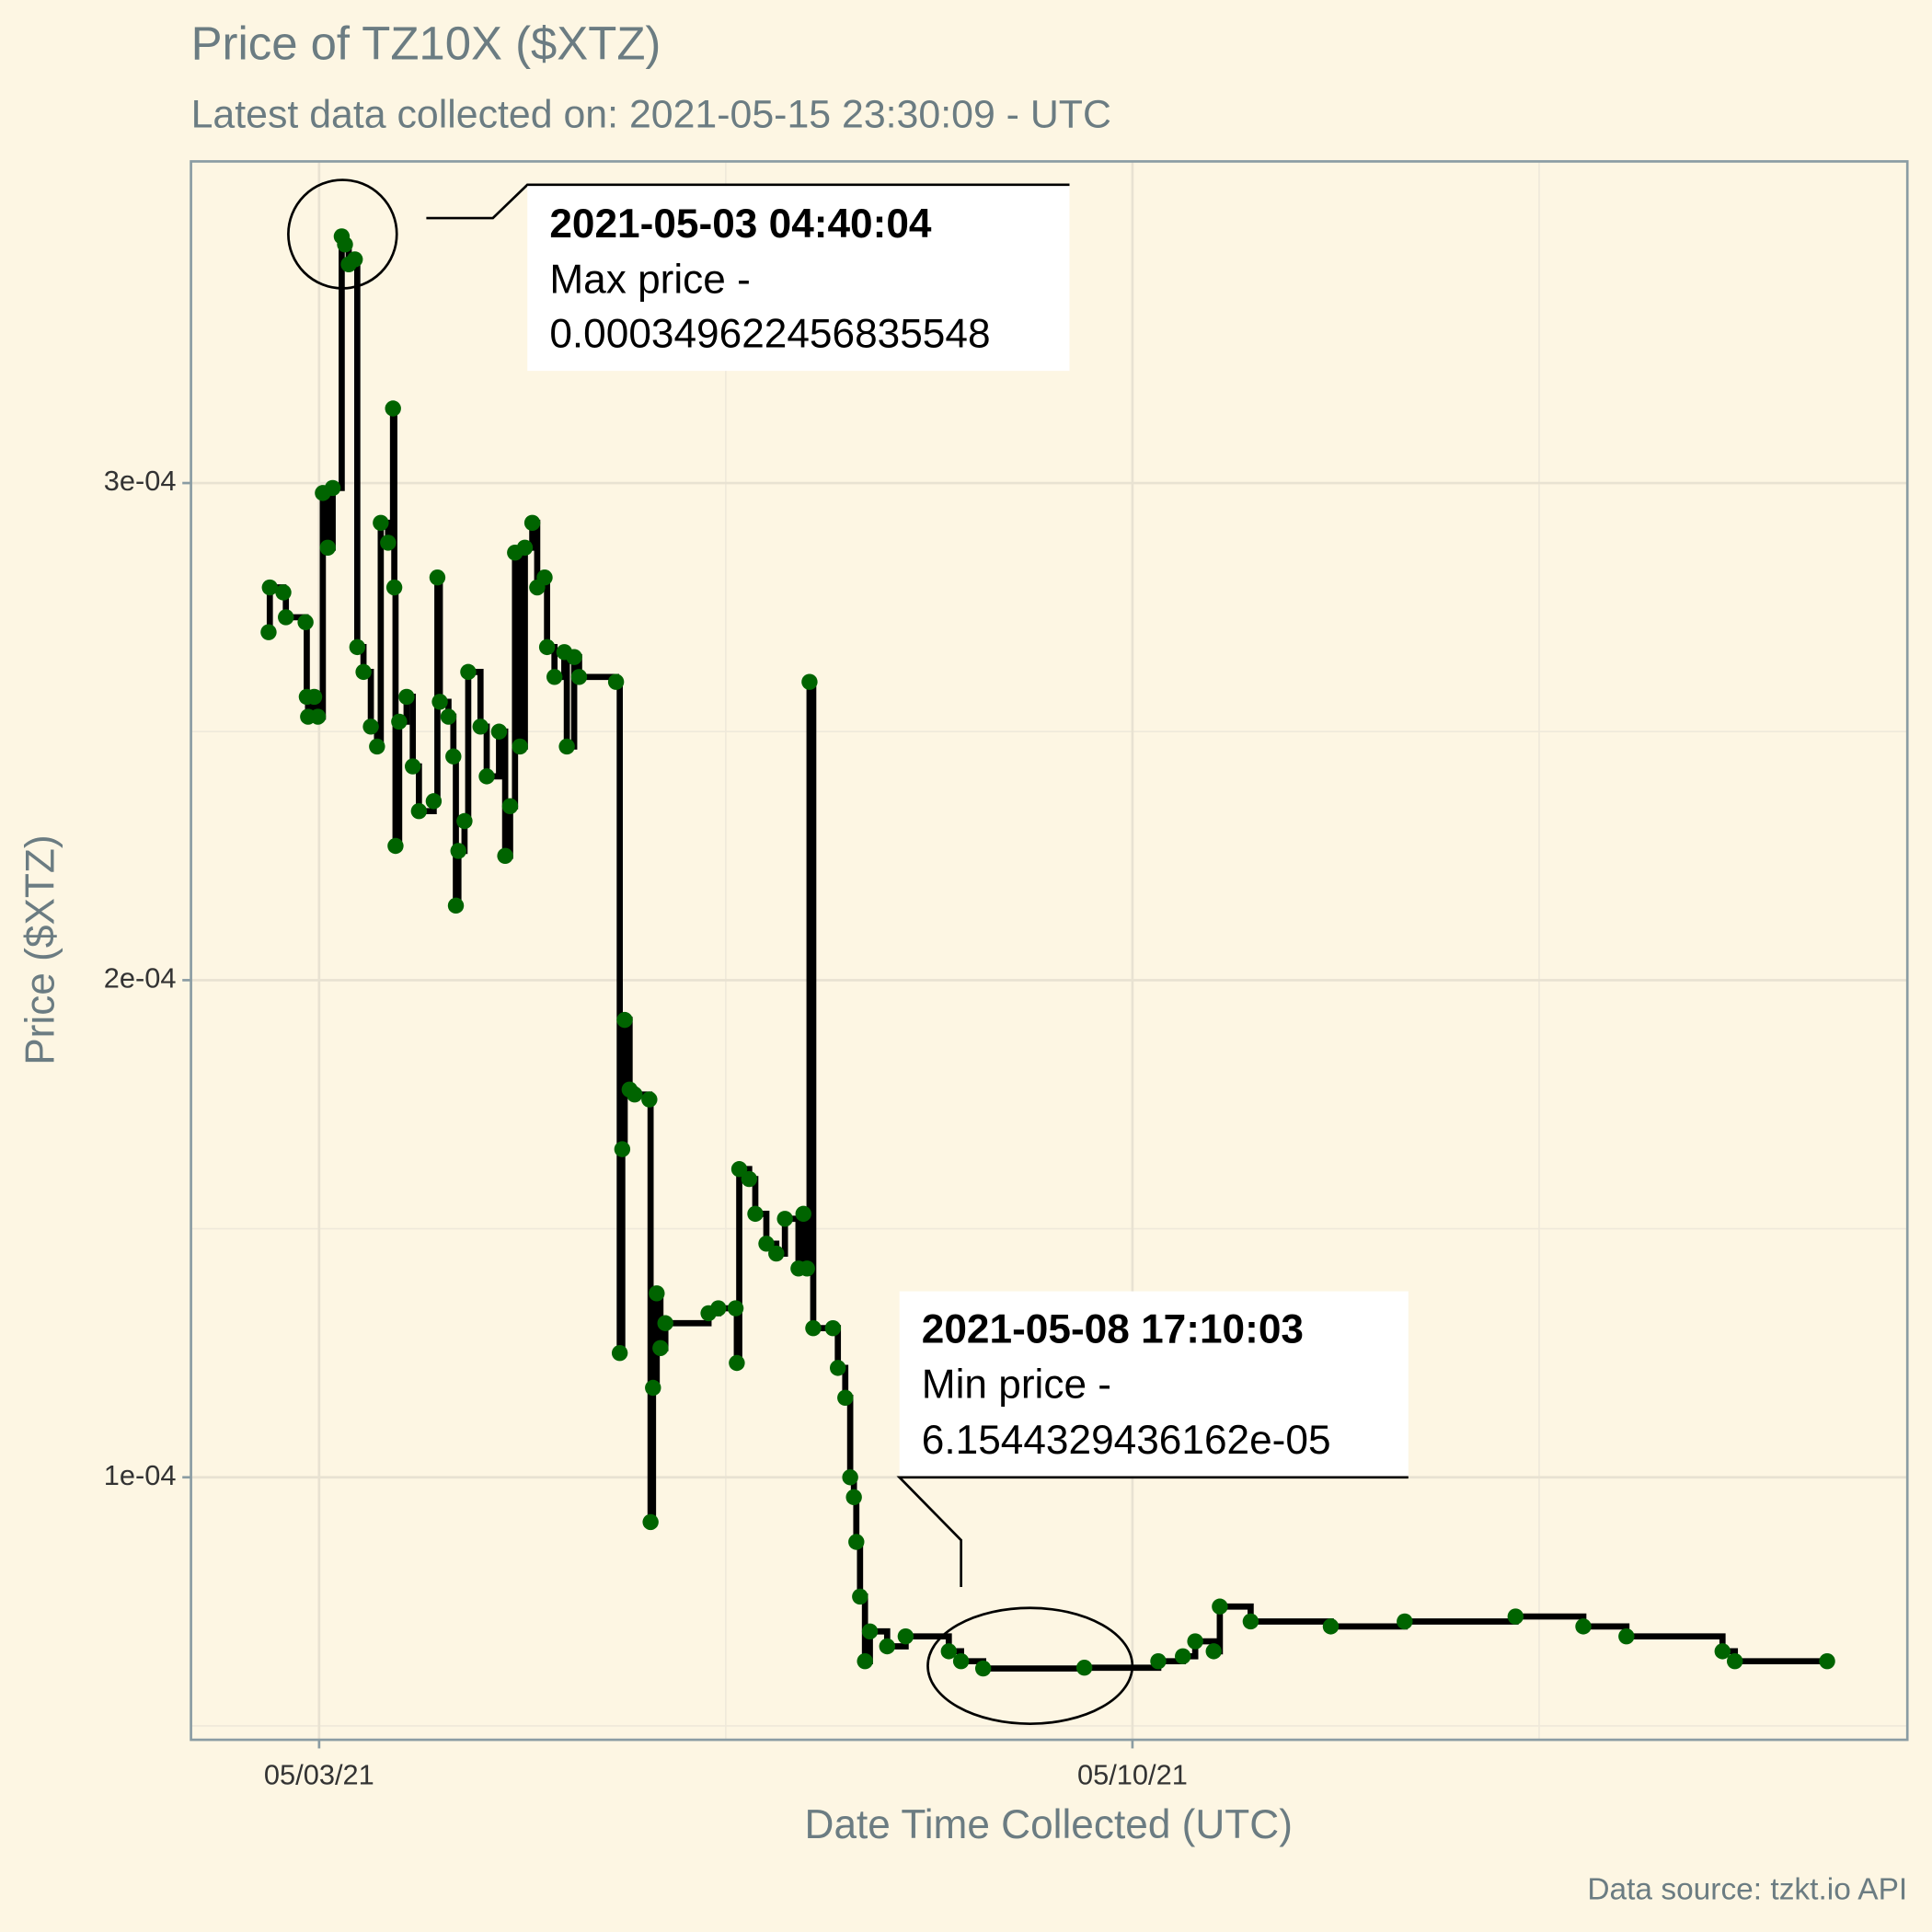 The width and height of the screenshot is (1932, 1932). I want to click on x-tick-label: 05/10/21, so click(1132, 1774).